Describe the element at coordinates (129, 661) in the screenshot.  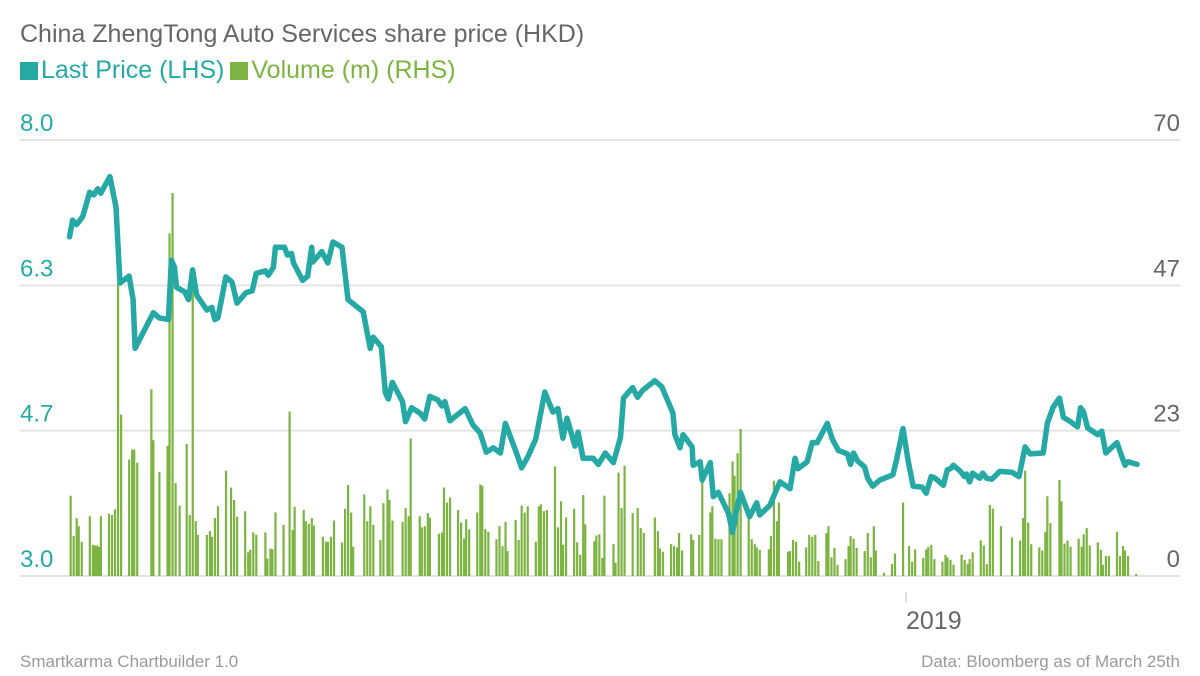
I see `footer-credit: Smartkarma Chartbuilder 1.0` at that location.